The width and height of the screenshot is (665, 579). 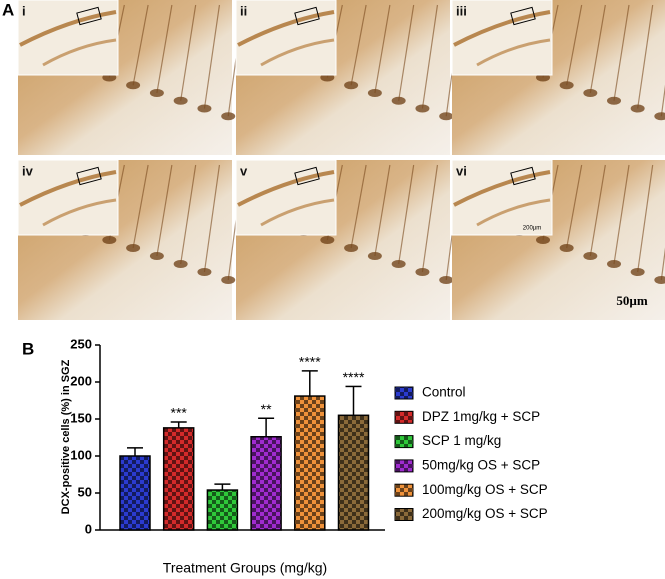 What do you see at coordinates (461, 170) in the screenshot?
I see `image-label: vi` at bounding box center [461, 170].